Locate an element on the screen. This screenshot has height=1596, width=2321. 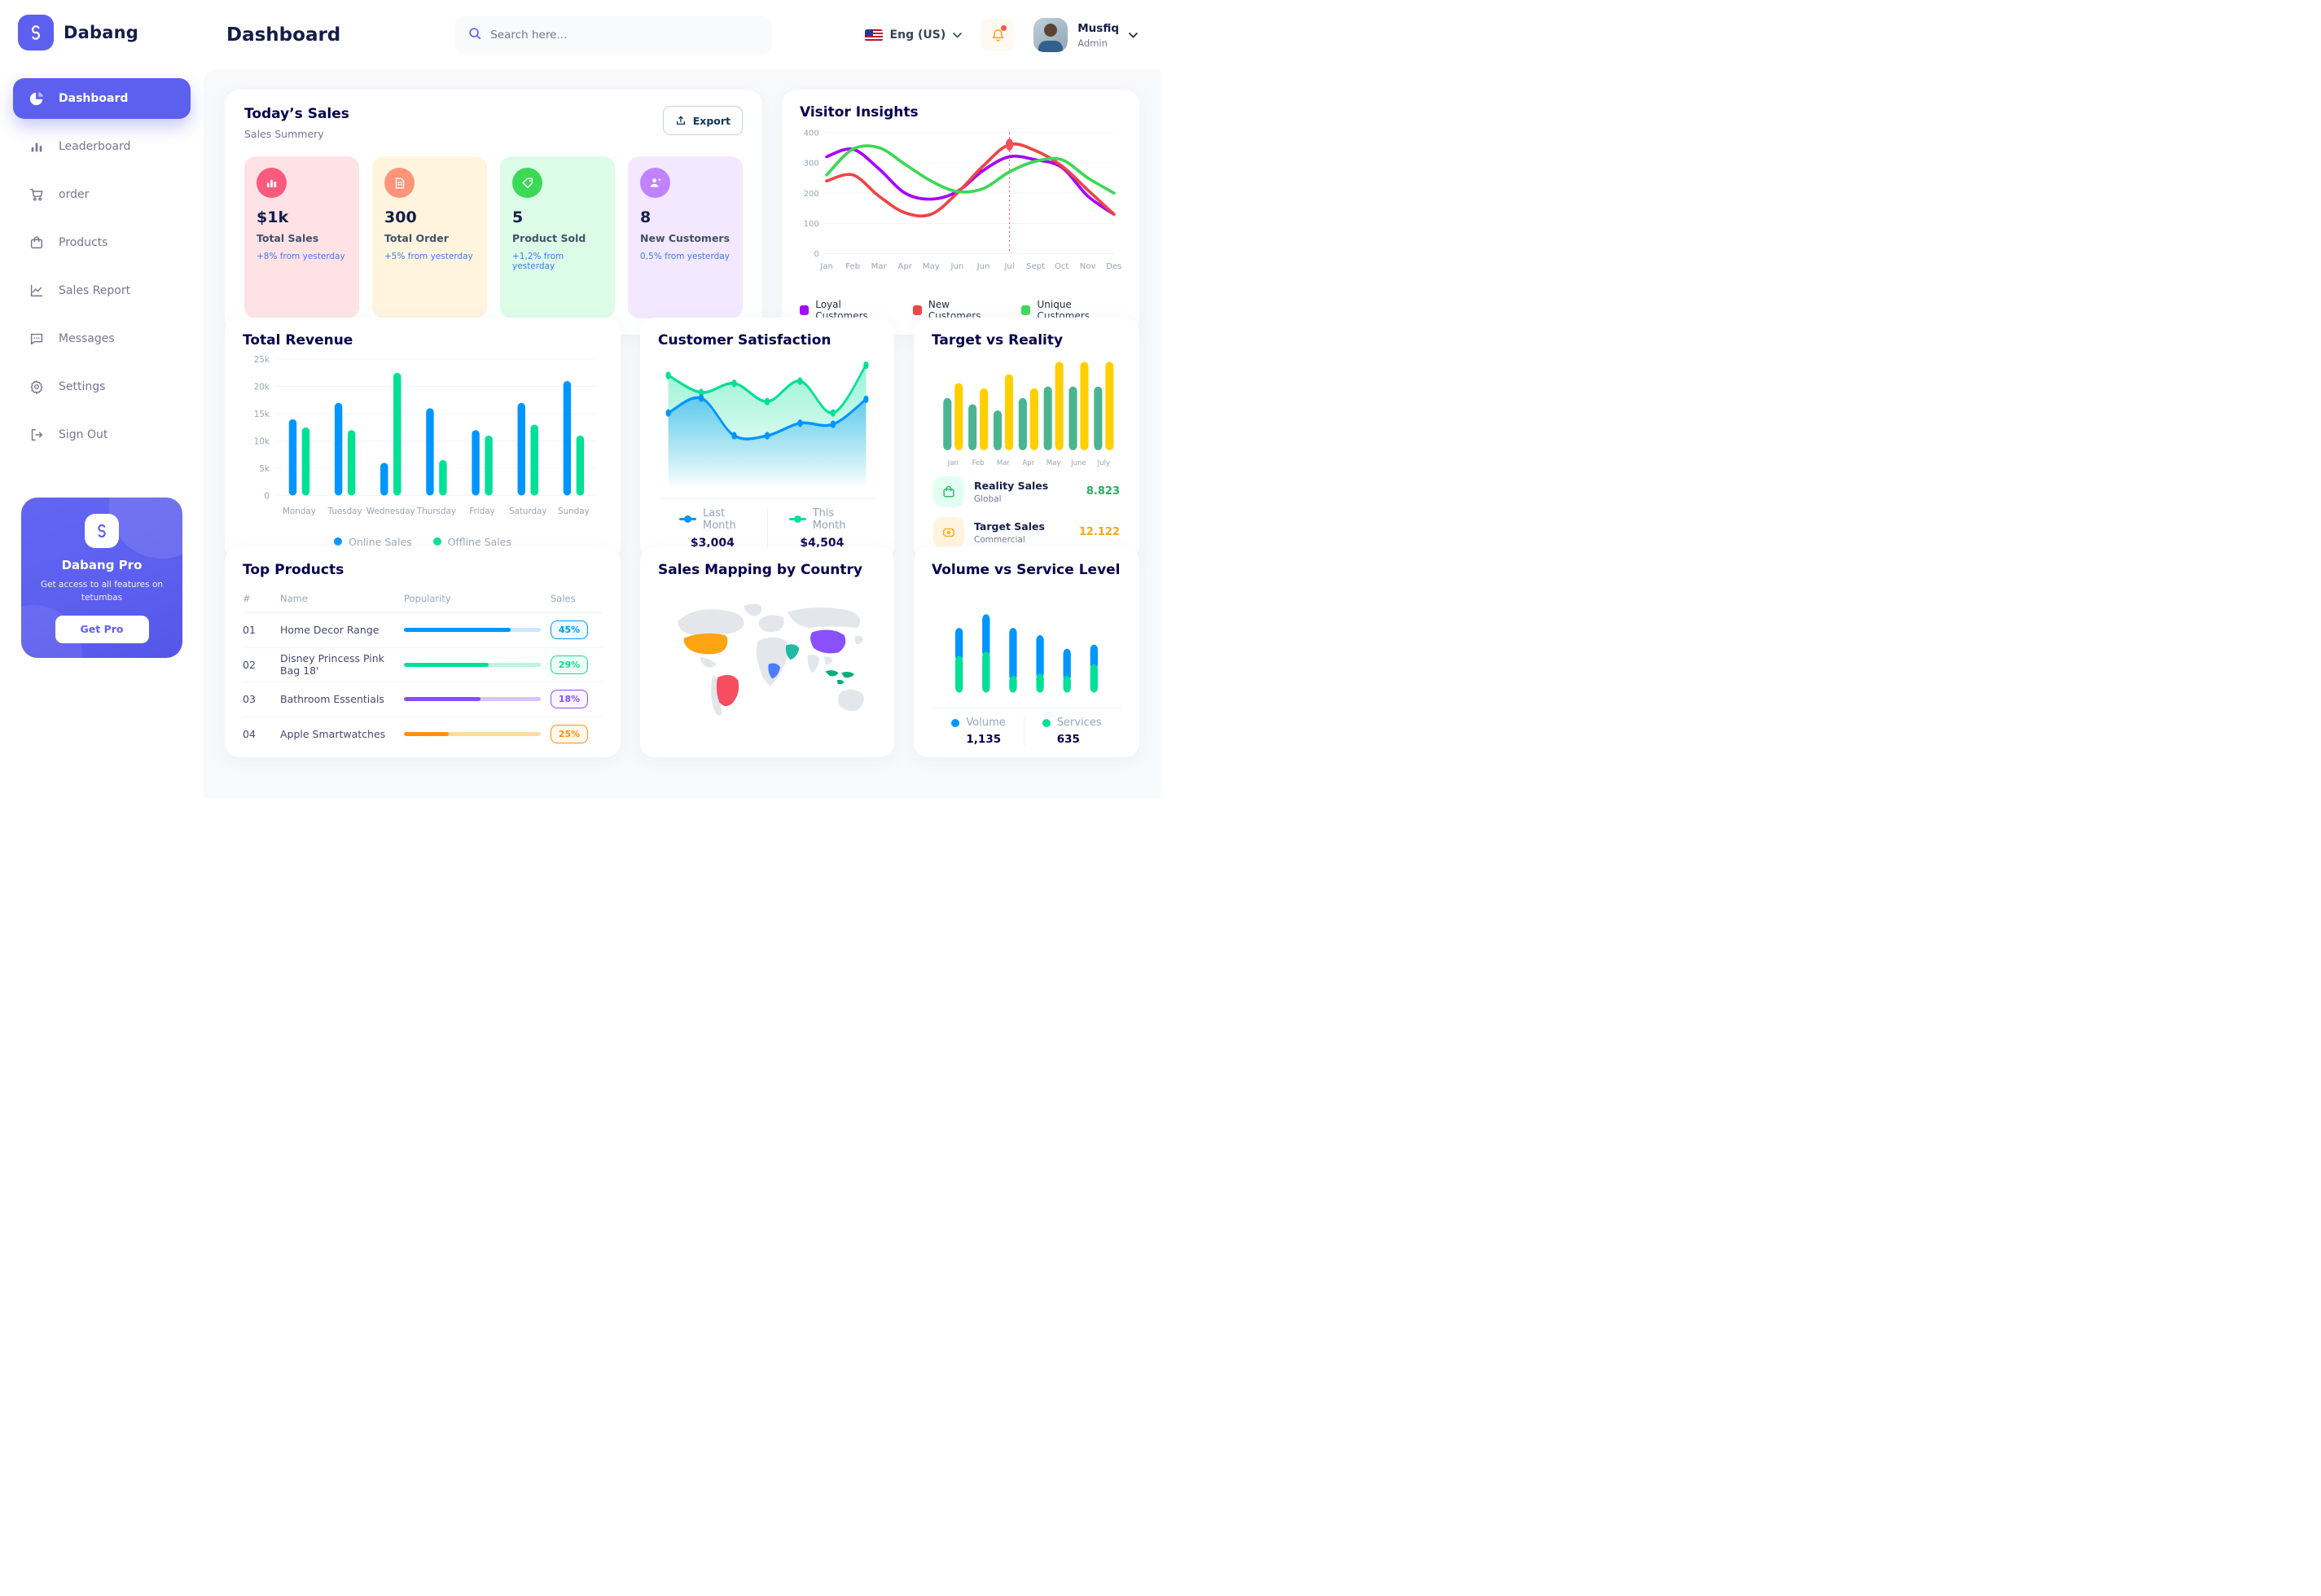
todays-sales-title: Today’s Sales is located at coordinates (296, 114).